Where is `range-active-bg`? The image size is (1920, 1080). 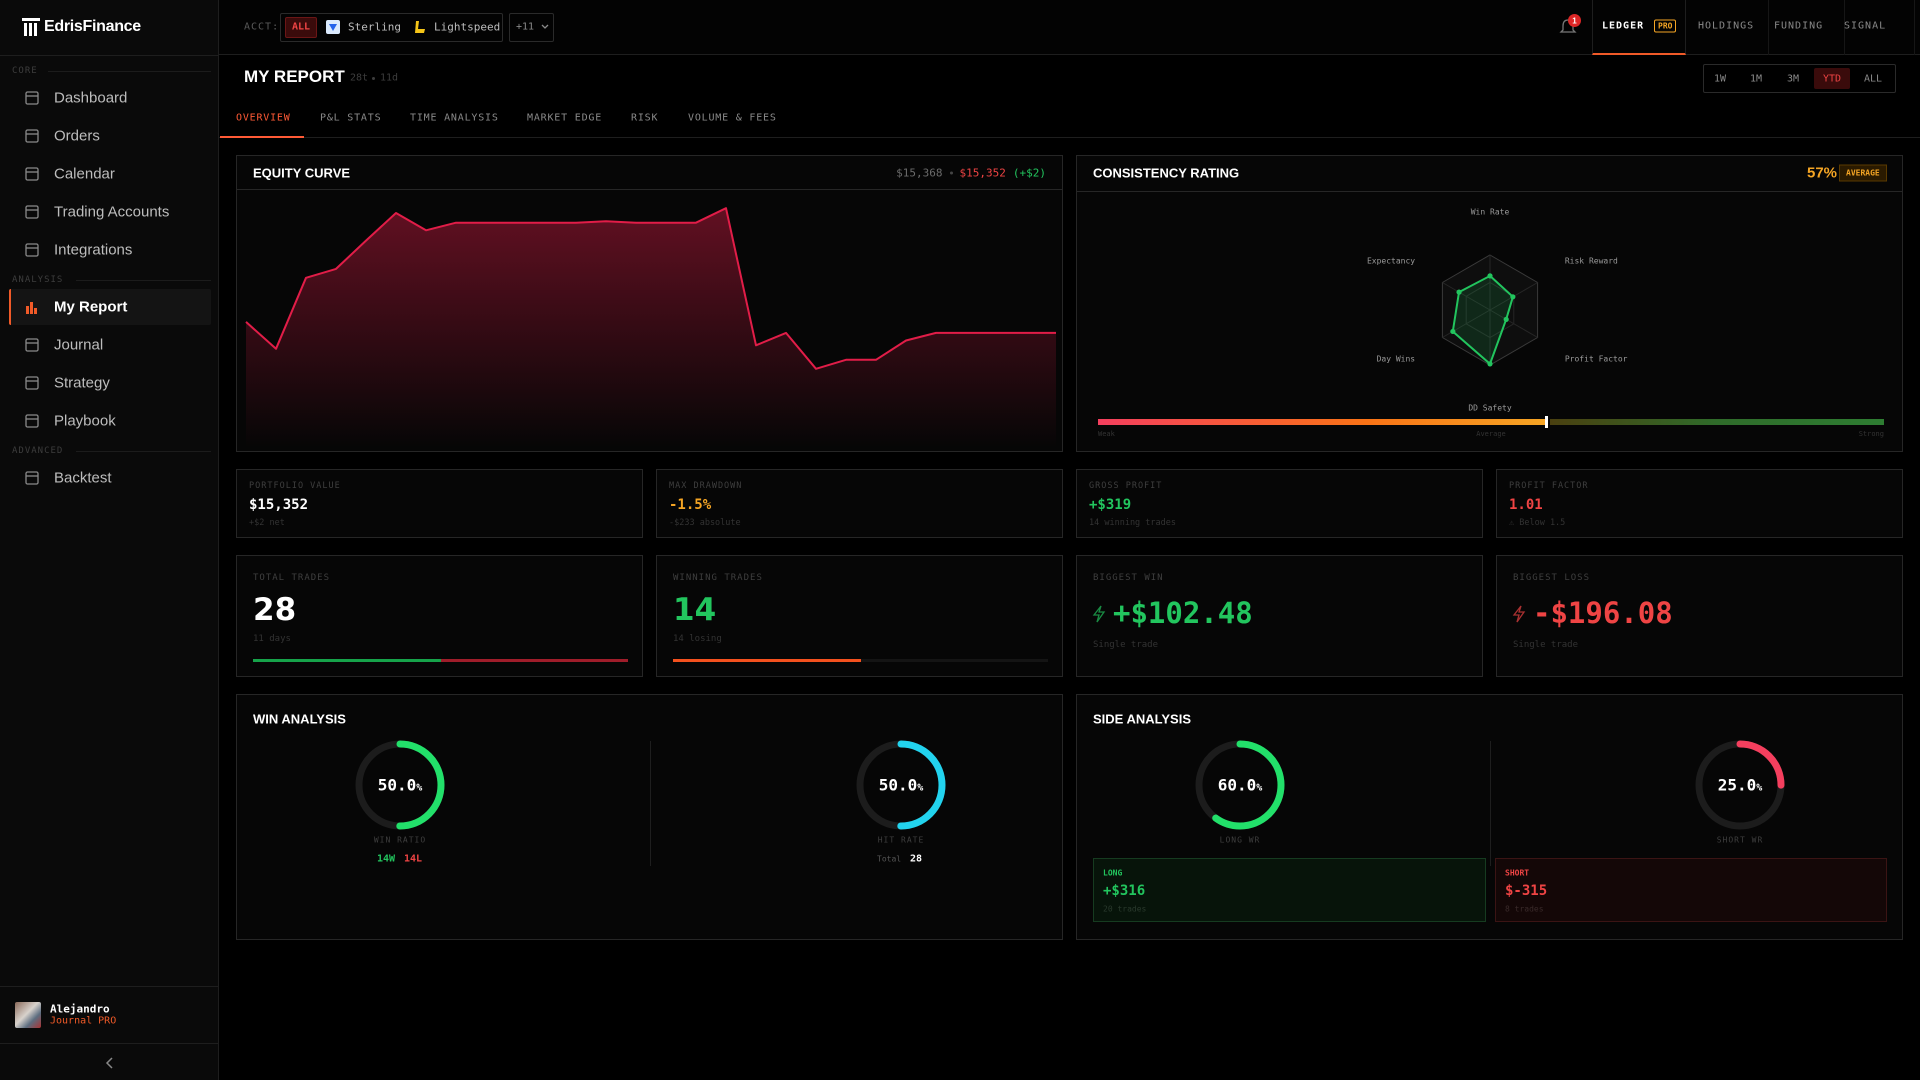 range-active-bg is located at coordinates (1832, 78).